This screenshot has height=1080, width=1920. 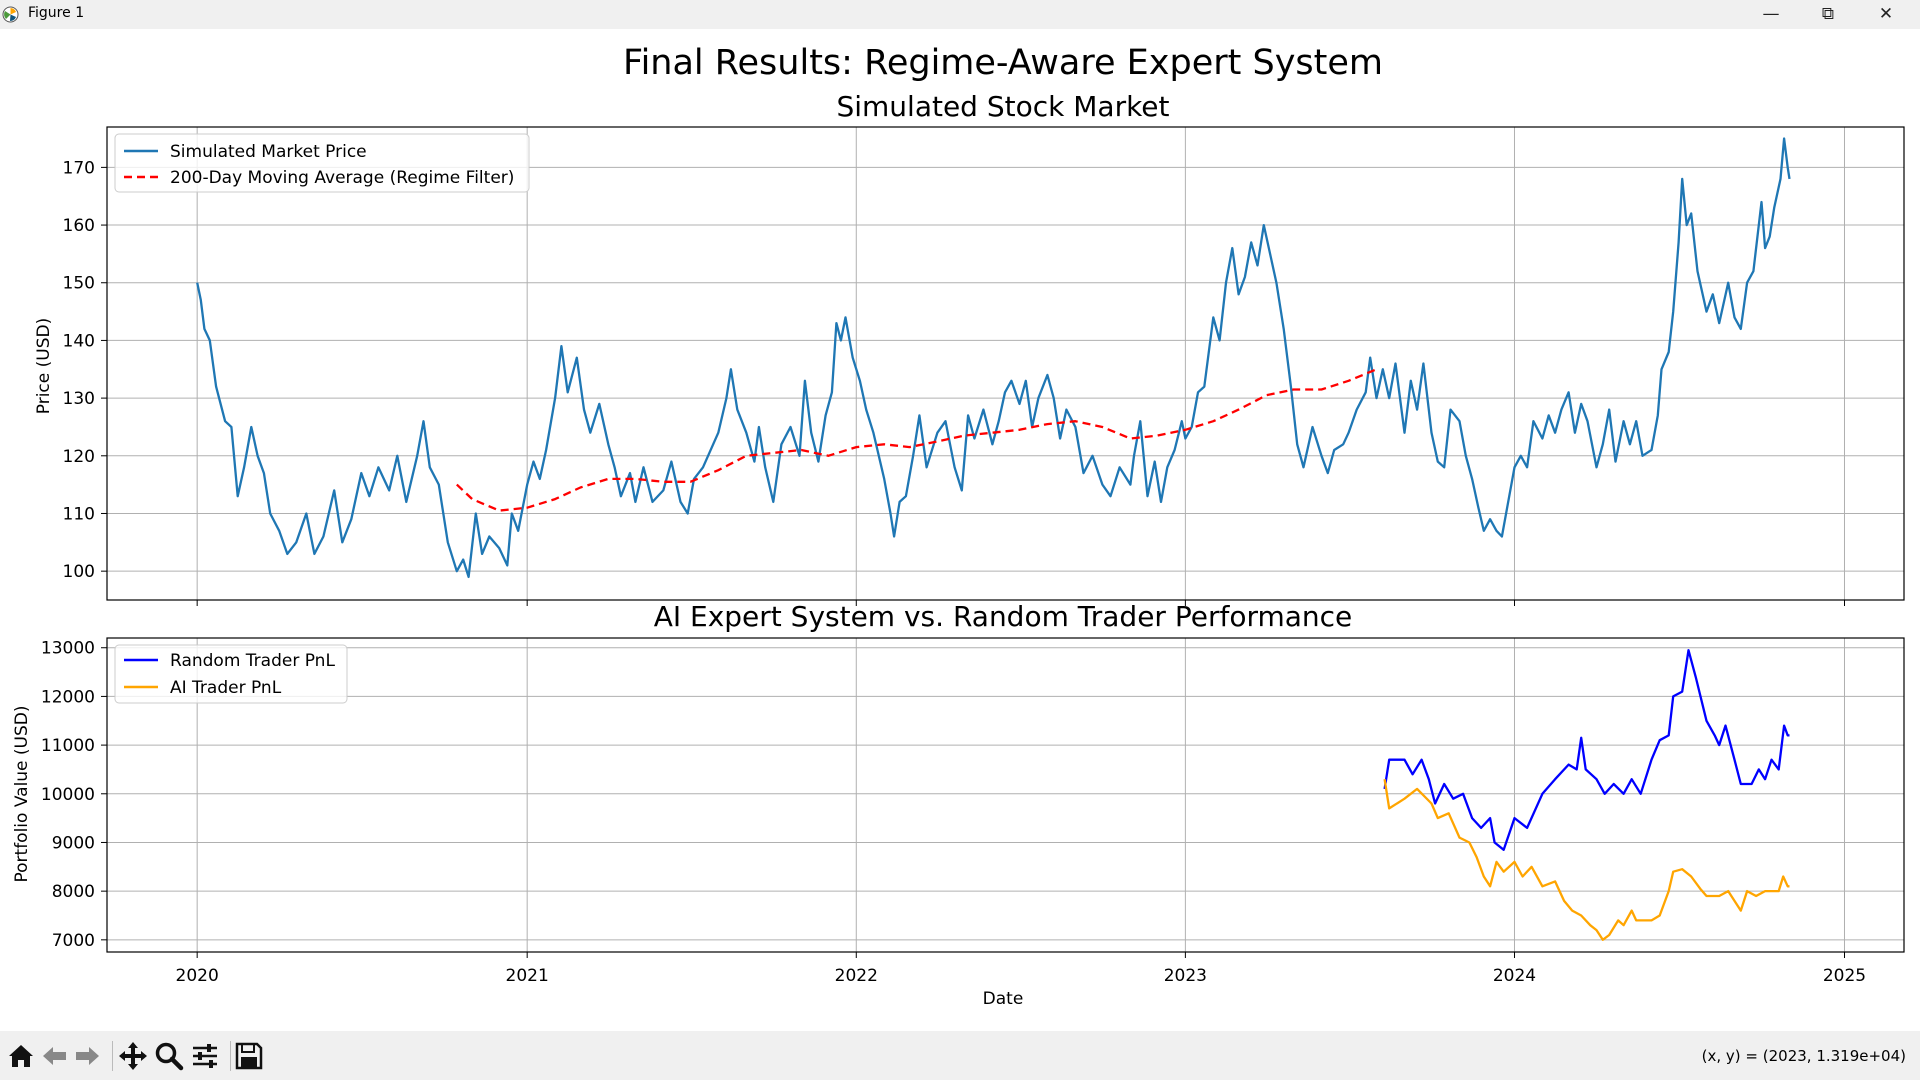 I want to click on series-line-ai-trader, so click(x=1586, y=860).